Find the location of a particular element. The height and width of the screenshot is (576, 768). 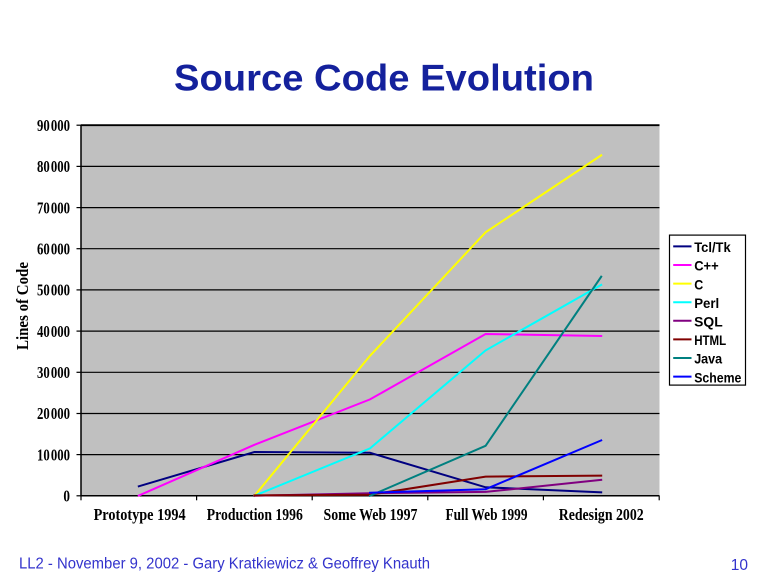

svg-text: 20 000 is located at coordinates (53, 413).